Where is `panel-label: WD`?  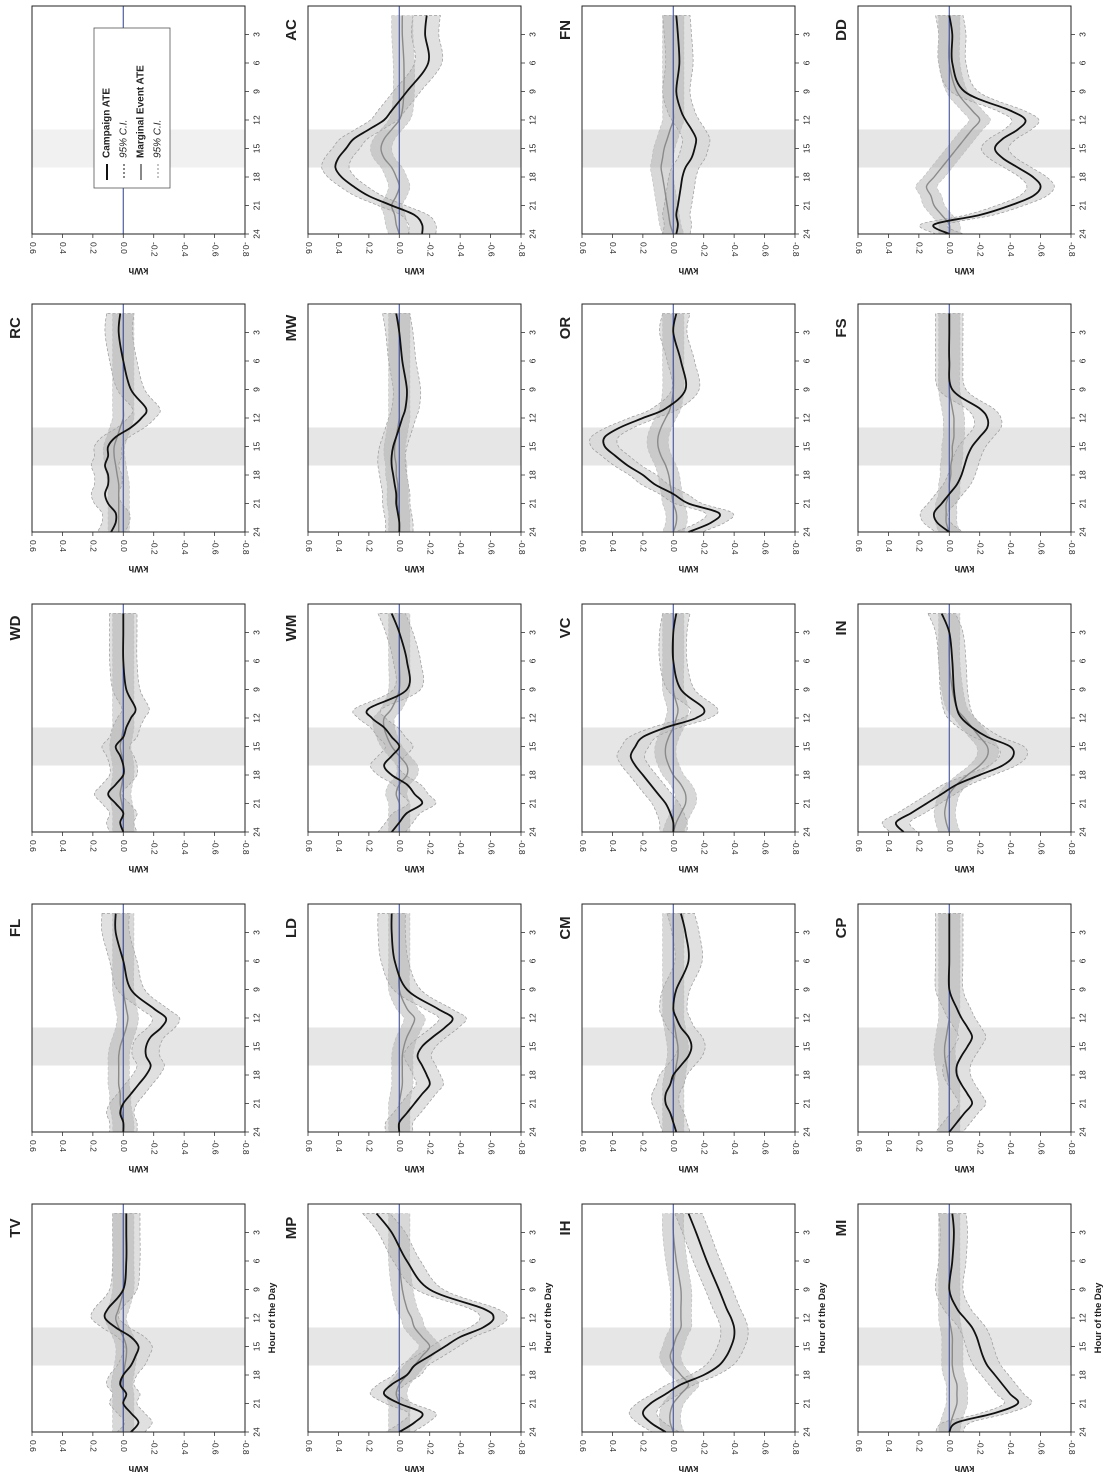
panel-label: WD is located at coordinates (15, 627).